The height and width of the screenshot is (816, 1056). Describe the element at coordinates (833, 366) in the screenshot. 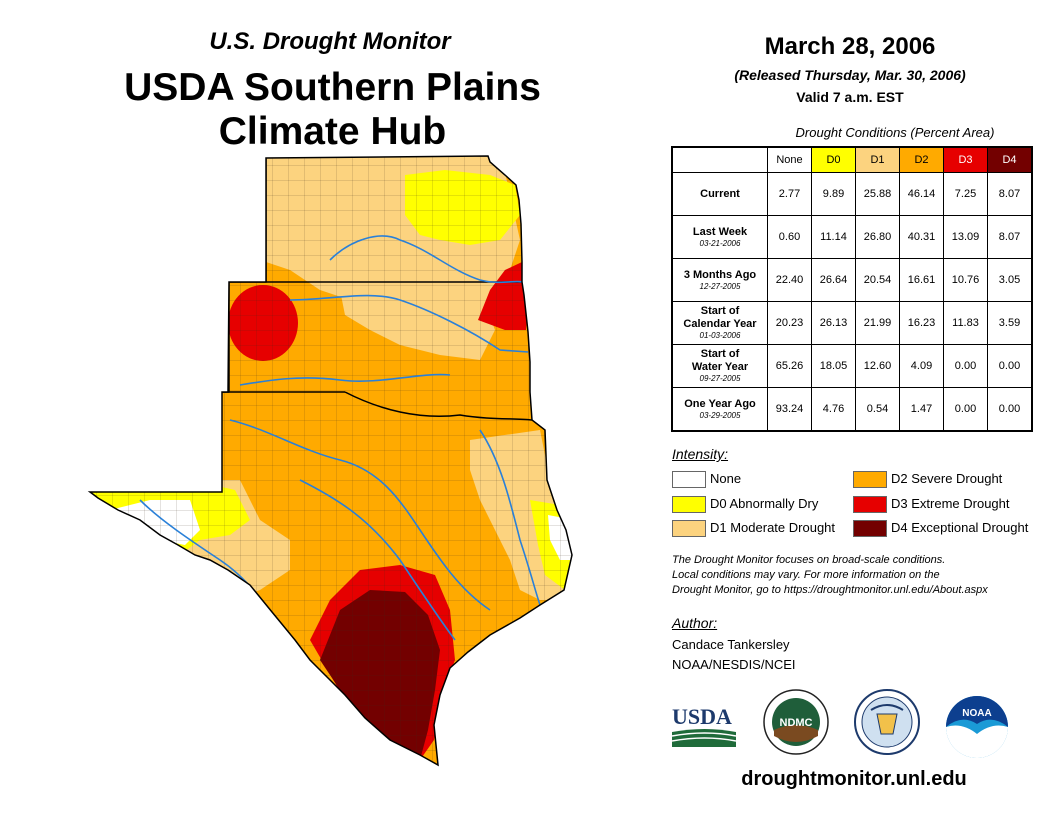

I see `table-cell: 18.05` at that location.